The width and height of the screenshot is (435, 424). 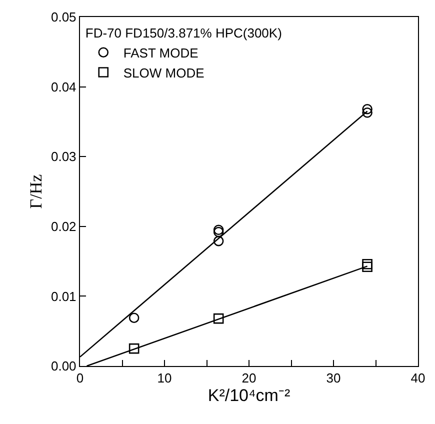 I want to click on y-tick-label: 0.00, so click(x=63, y=366).